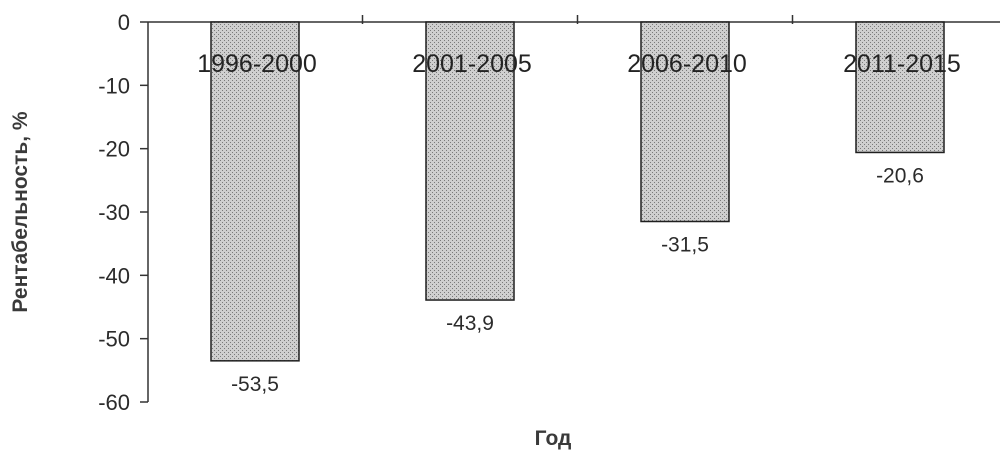 This screenshot has height=460, width=1000. Describe the element at coordinates (114, 85) in the screenshot. I see `y-tick-label: -10` at that location.